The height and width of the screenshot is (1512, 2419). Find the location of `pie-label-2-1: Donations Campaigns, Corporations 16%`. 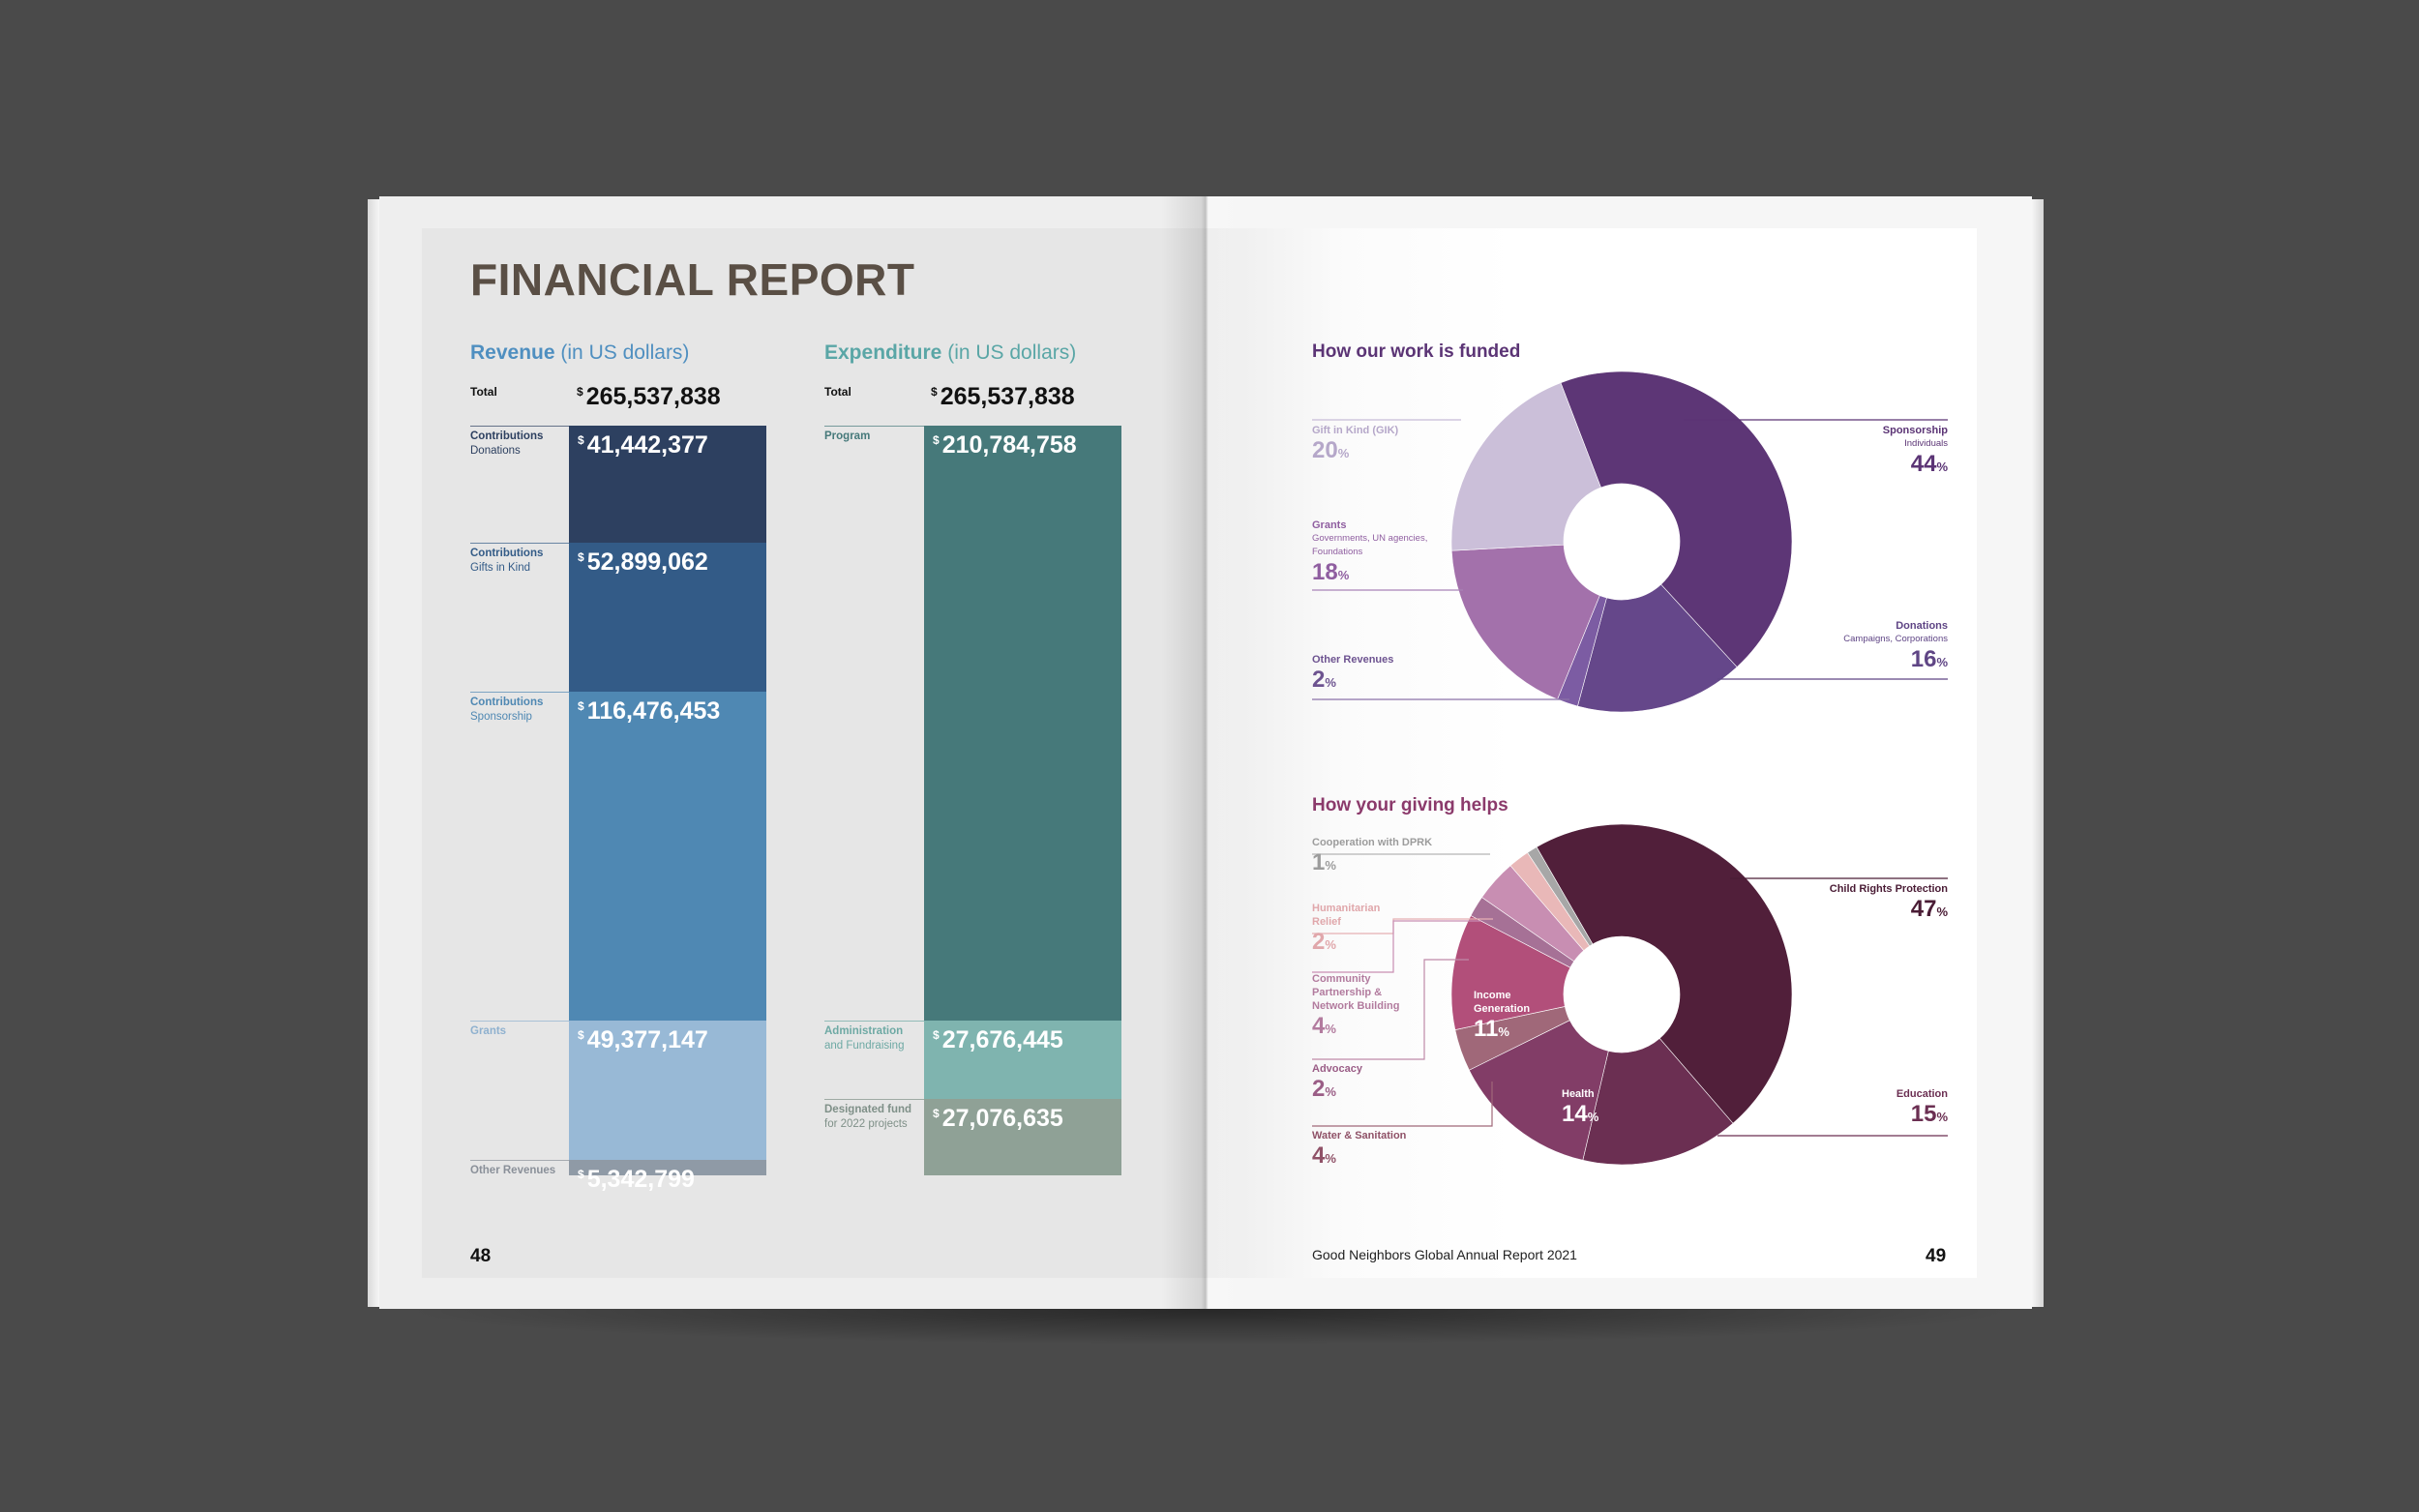

pie-label-2-1: Donations Campaigns, Corporations 16% is located at coordinates (1896, 646).